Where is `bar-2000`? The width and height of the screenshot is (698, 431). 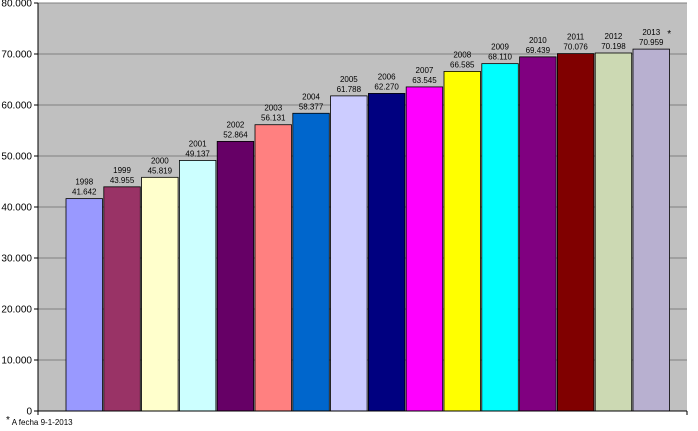 bar-2000 is located at coordinates (160, 294).